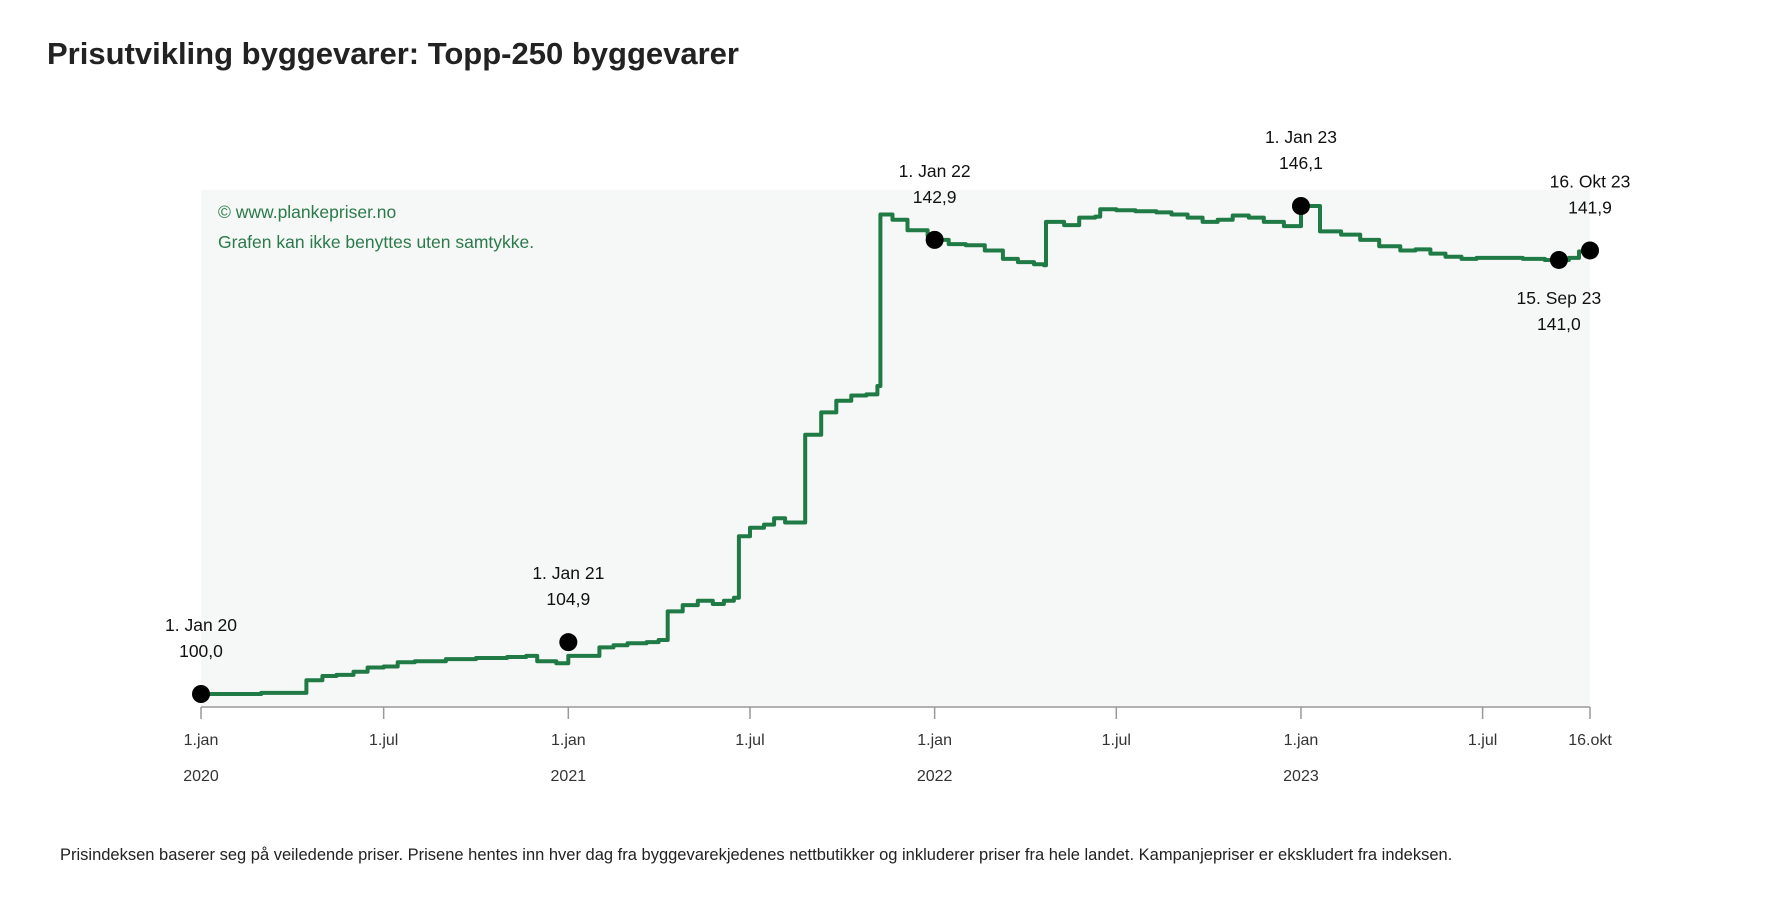 The width and height of the screenshot is (1782, 902). I want to click on annotation-date-label: 1. Jan 23, so click(1301, 137).